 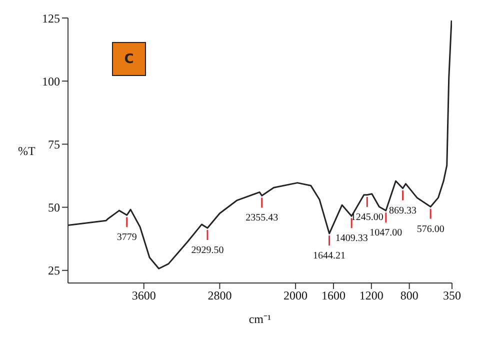 I want to click on annotation: 3779, so click(x=126, y=238).